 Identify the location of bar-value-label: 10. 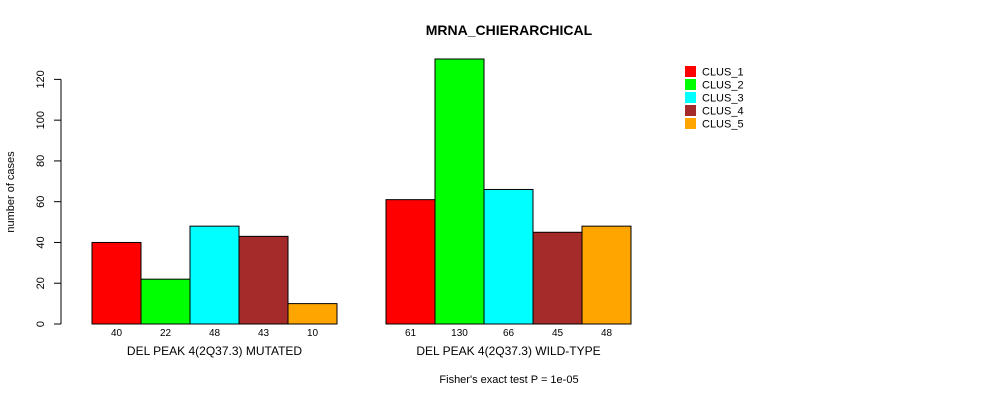
(313, 333).